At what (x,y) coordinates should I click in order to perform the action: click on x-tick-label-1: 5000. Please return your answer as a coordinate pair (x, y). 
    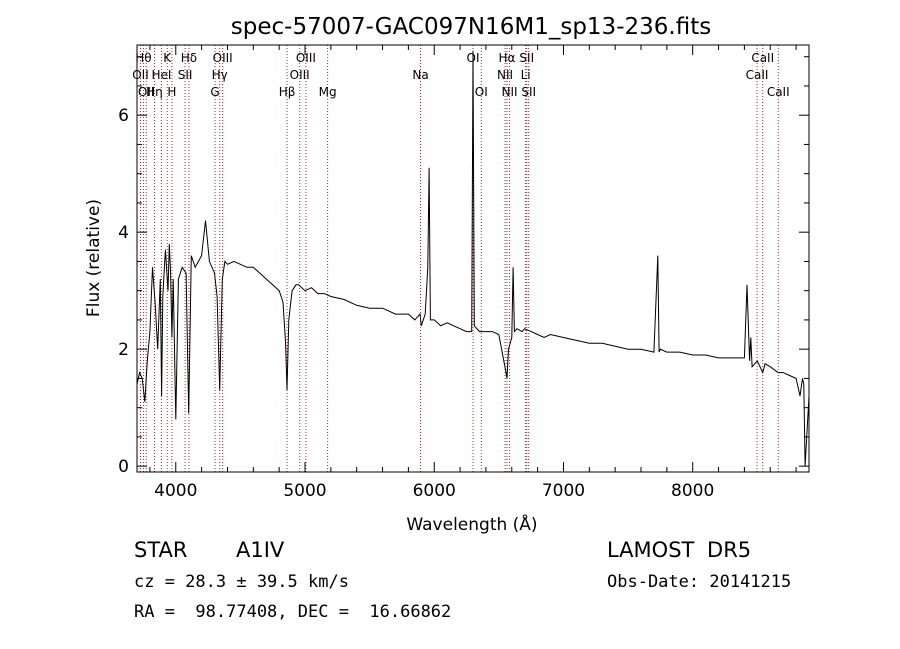
    Looking at the image, I should click on (304, 491).